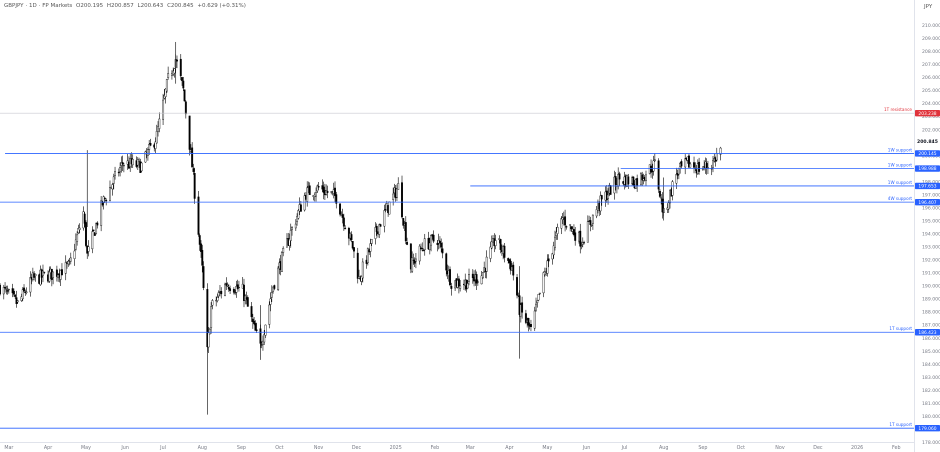 The width and height of the screenshot is (940, 452). What do you see at coordinates (818, 448) in the screenshot?
I see `time-tick-label: Dec` at bounding box center [818, 448].